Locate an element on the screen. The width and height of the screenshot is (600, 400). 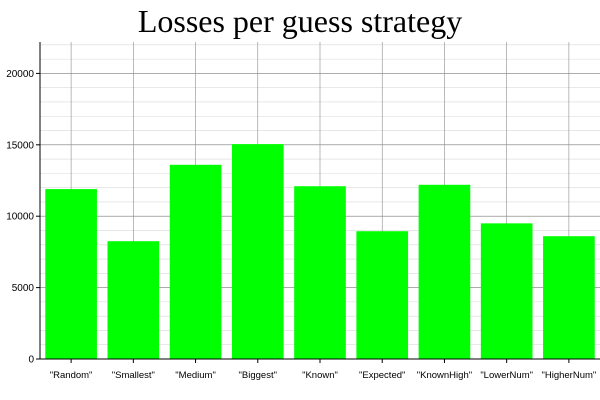
x-tick-label: "Smallest" is located at coordinates (133, 375).